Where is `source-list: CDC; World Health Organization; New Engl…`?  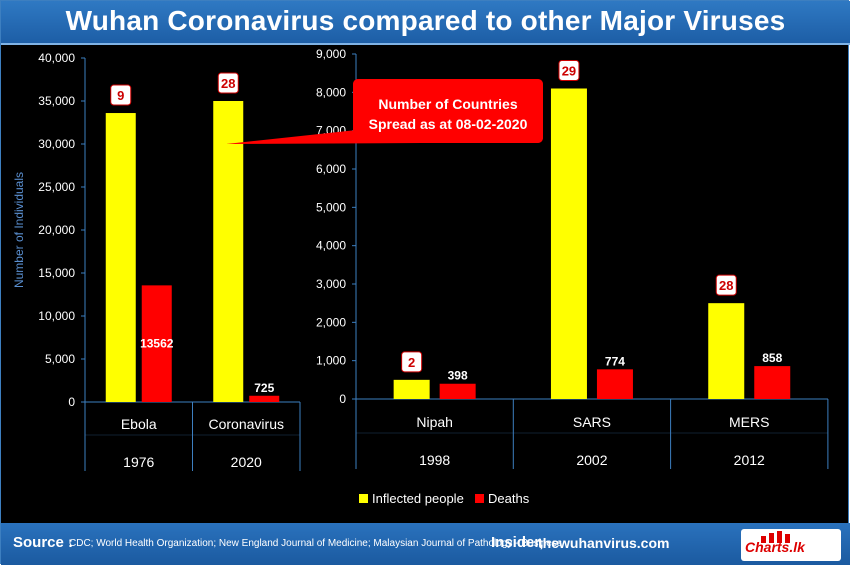 source-list: CDC; World Health Organization; New Engl… is located at coordinates (315, 543).